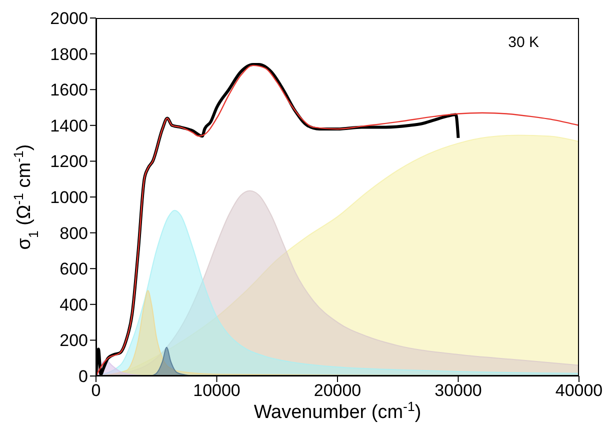 This screenshot has height=433, width=610. Describe the element at coordinates (338, 410) in the screenshot. I see `x-axis-title: Wavenumber (cm$^{-1}$)` at that location.